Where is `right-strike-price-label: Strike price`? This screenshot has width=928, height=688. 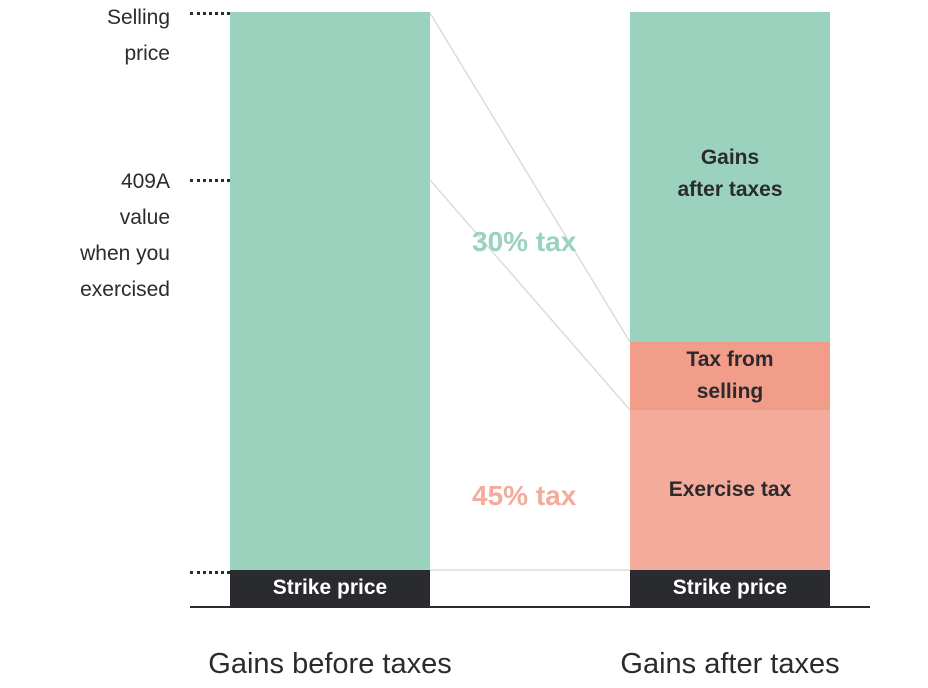
right-strike-price-label: Strike price is located at coordinates (730, 587).